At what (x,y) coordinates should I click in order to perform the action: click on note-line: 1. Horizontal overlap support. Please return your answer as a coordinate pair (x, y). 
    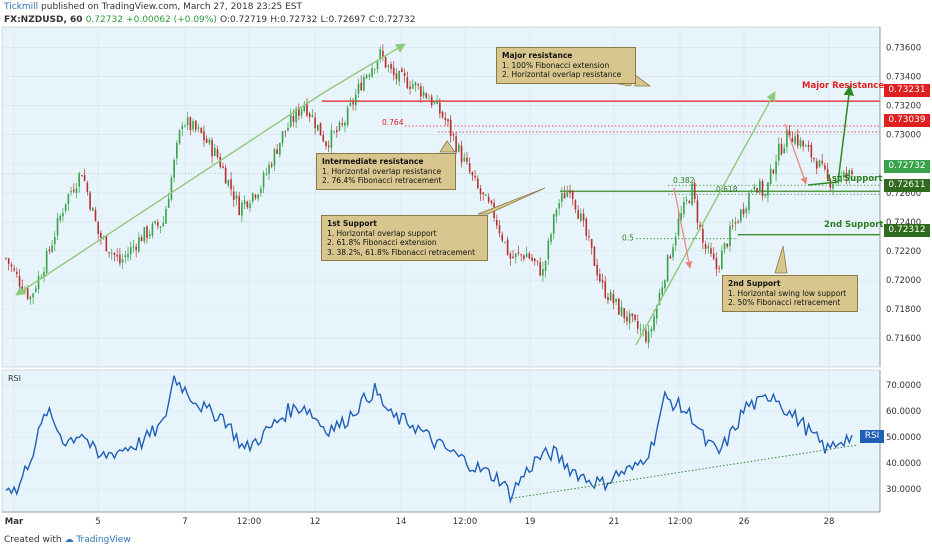
    Looking at the image, I should click on (382, 233).